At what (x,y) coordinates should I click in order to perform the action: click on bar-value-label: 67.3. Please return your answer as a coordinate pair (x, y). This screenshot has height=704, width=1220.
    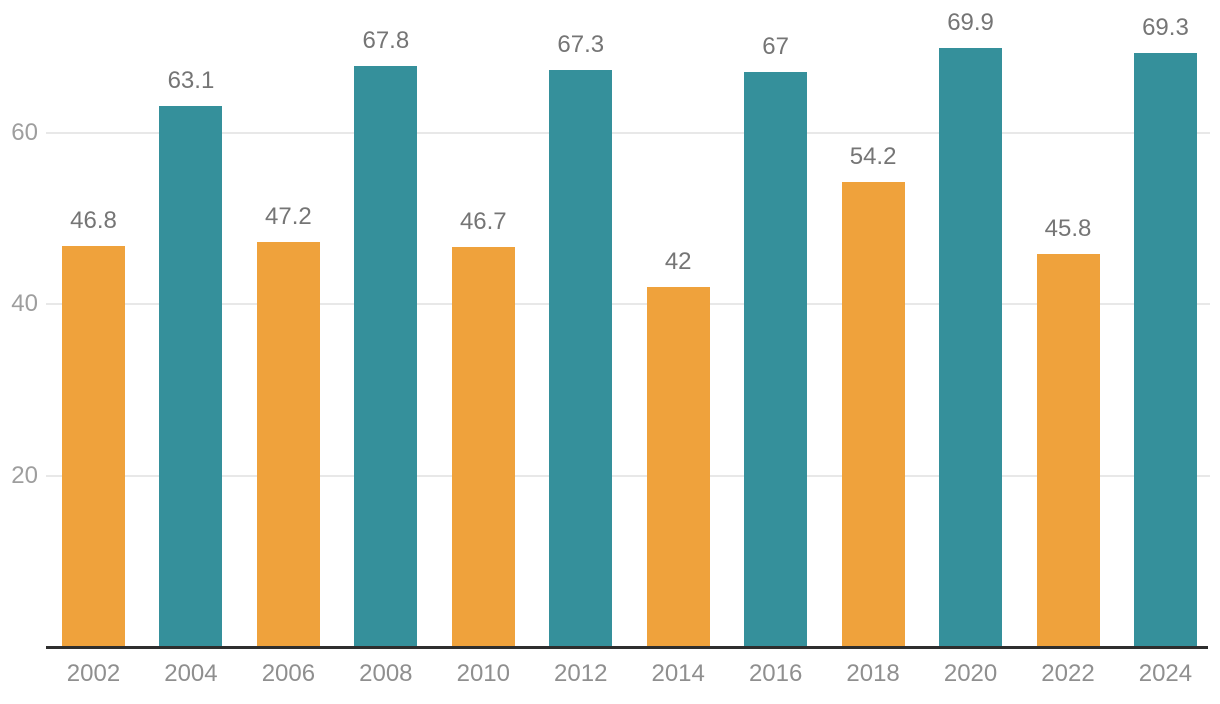
    Looking at the image, I should click on (581, 44).